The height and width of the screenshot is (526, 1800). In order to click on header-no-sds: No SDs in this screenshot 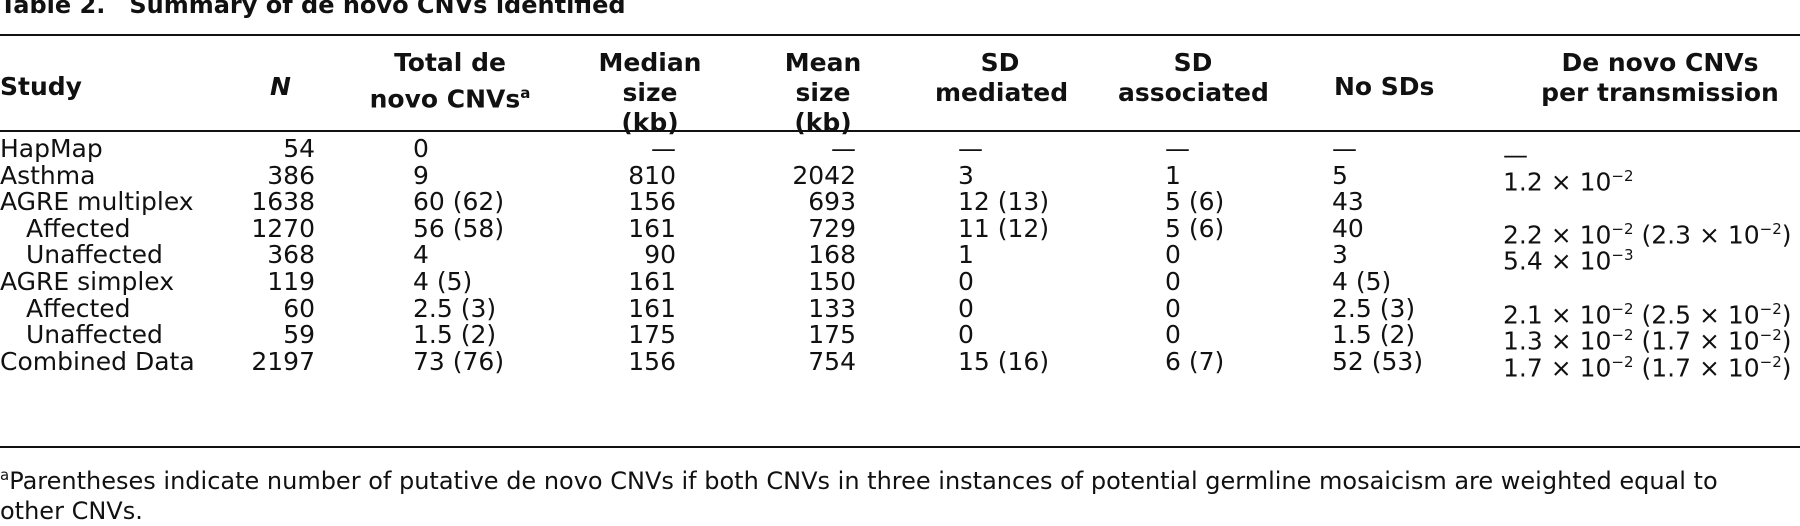, I will do `click(1384, 86)`.